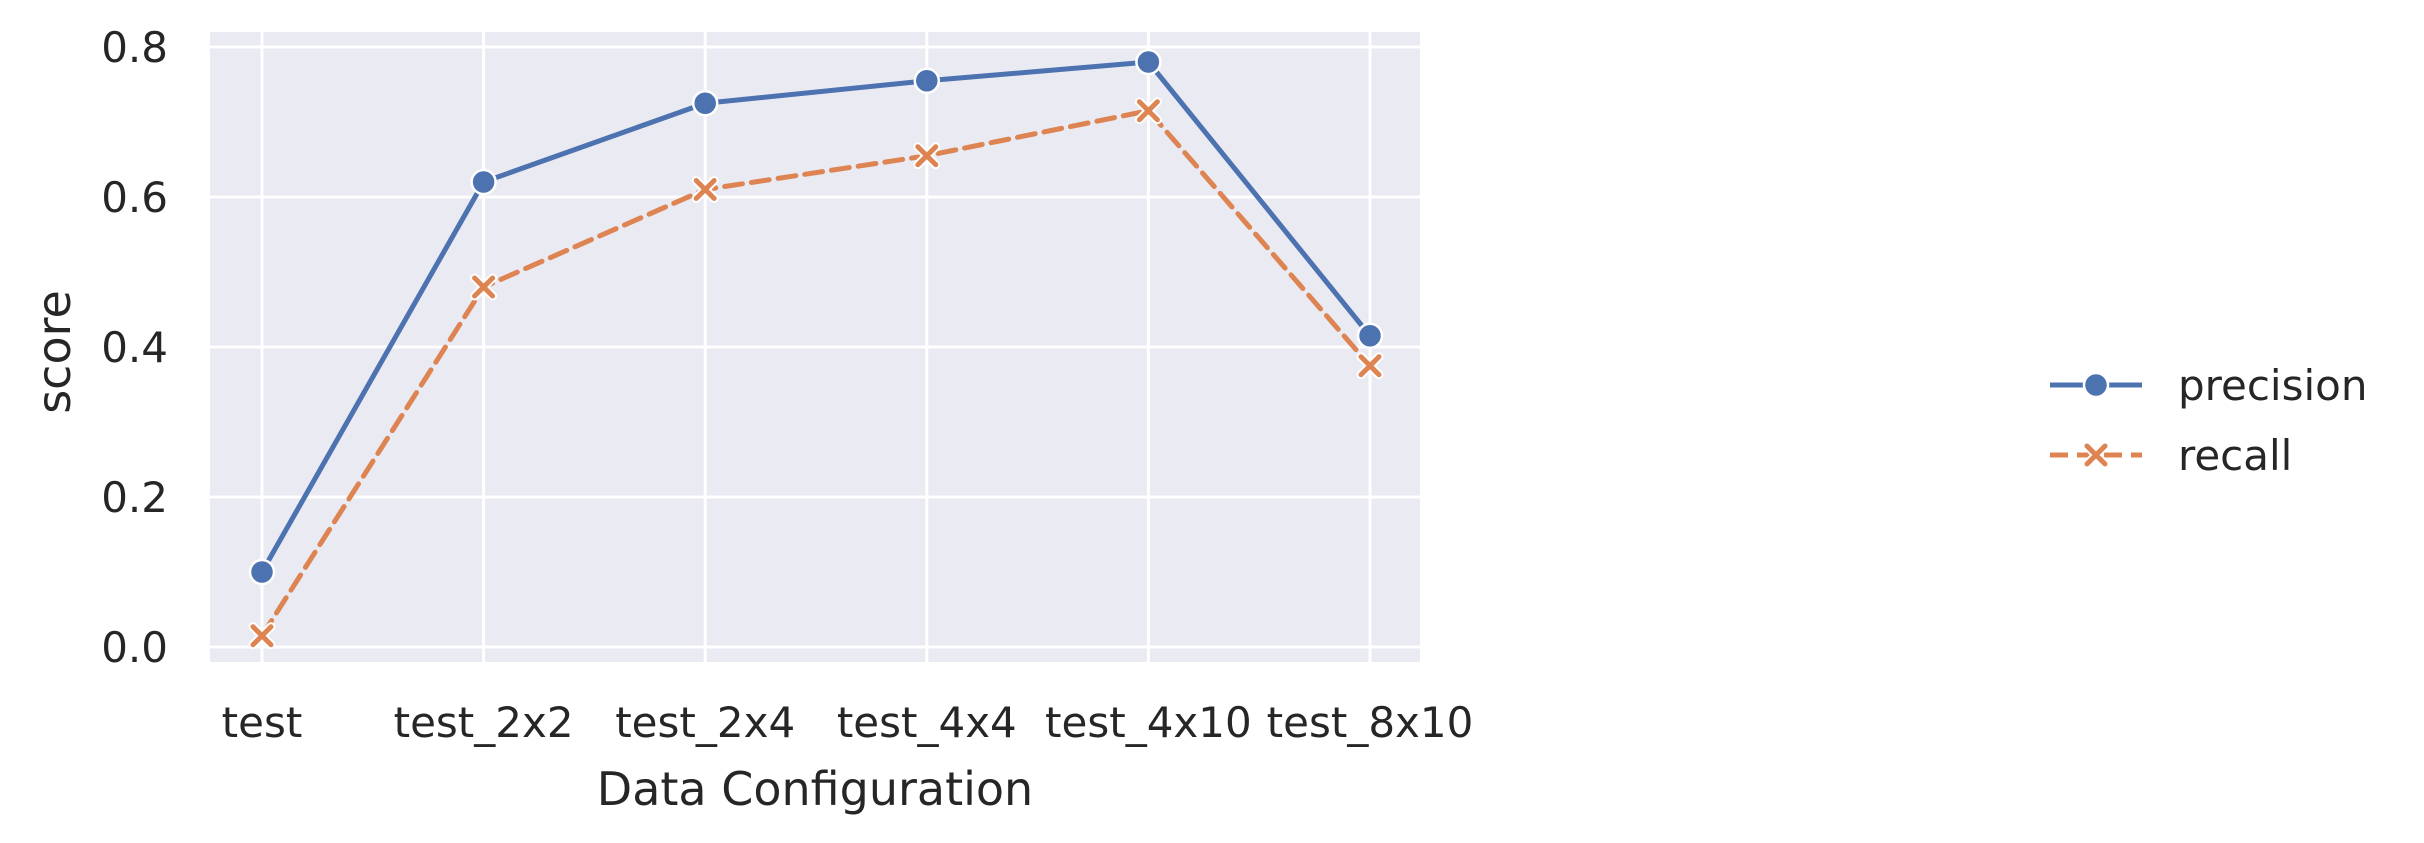 This screenshot has height=843, width=2424. What do you see at coordinates (927, 722) in the screenshot?
I see `x-tick-label: test_4x4` at bounding box center [927, 722].